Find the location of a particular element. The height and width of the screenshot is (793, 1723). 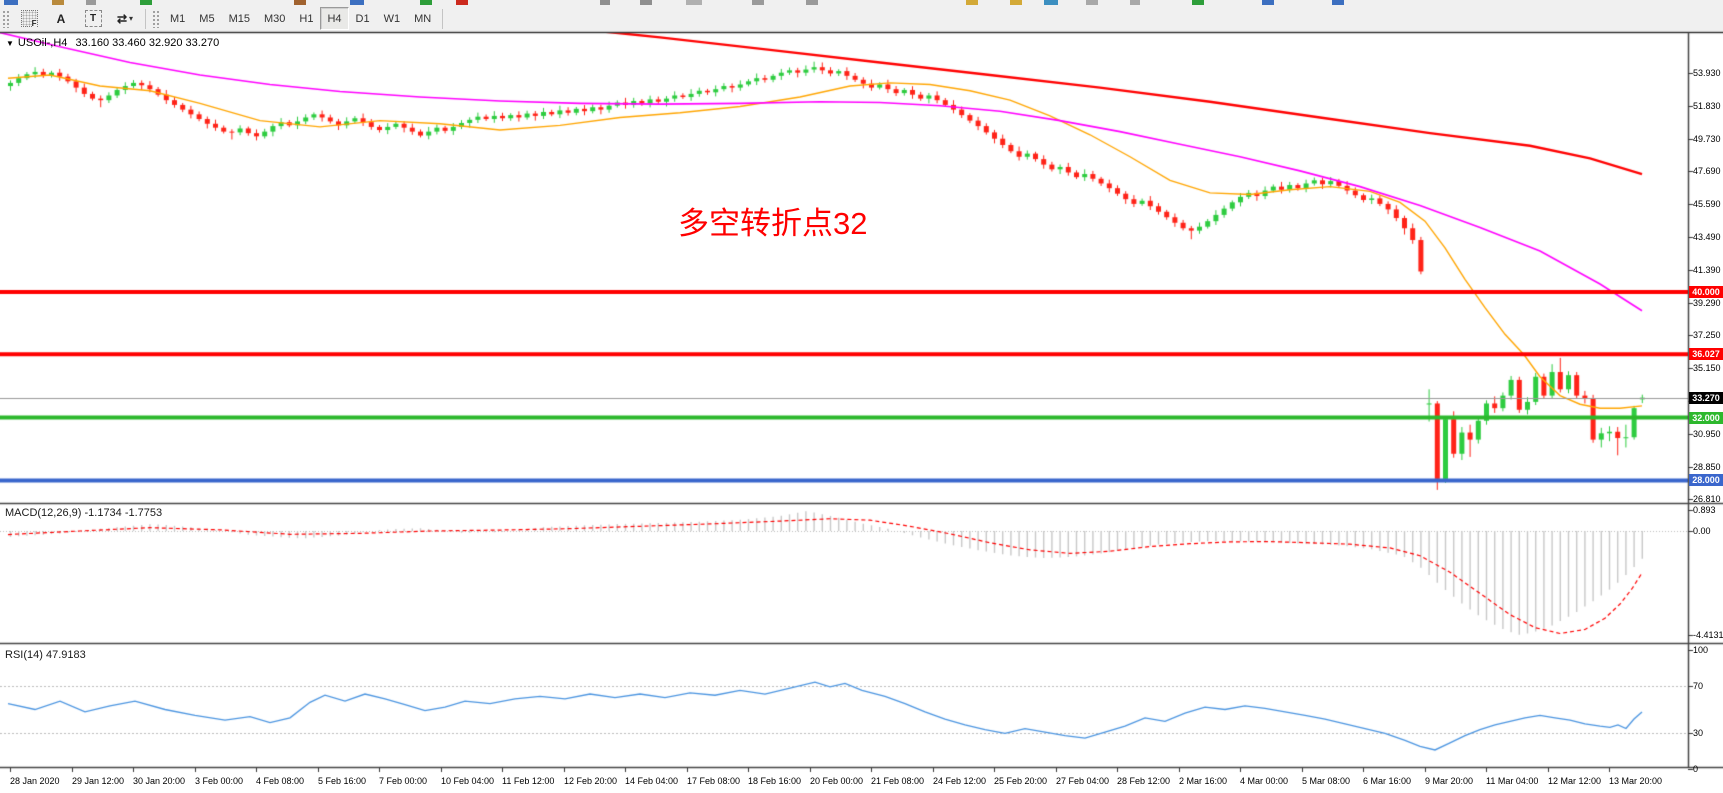

level-price-tag: 36.027 is located at coordinates (1706, 354).